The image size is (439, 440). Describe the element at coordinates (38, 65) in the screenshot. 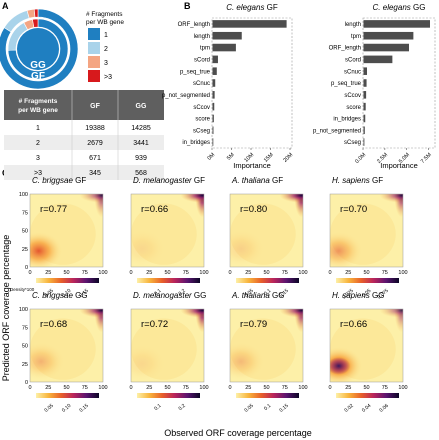

I see `ring-label-gg: GG` at that location.